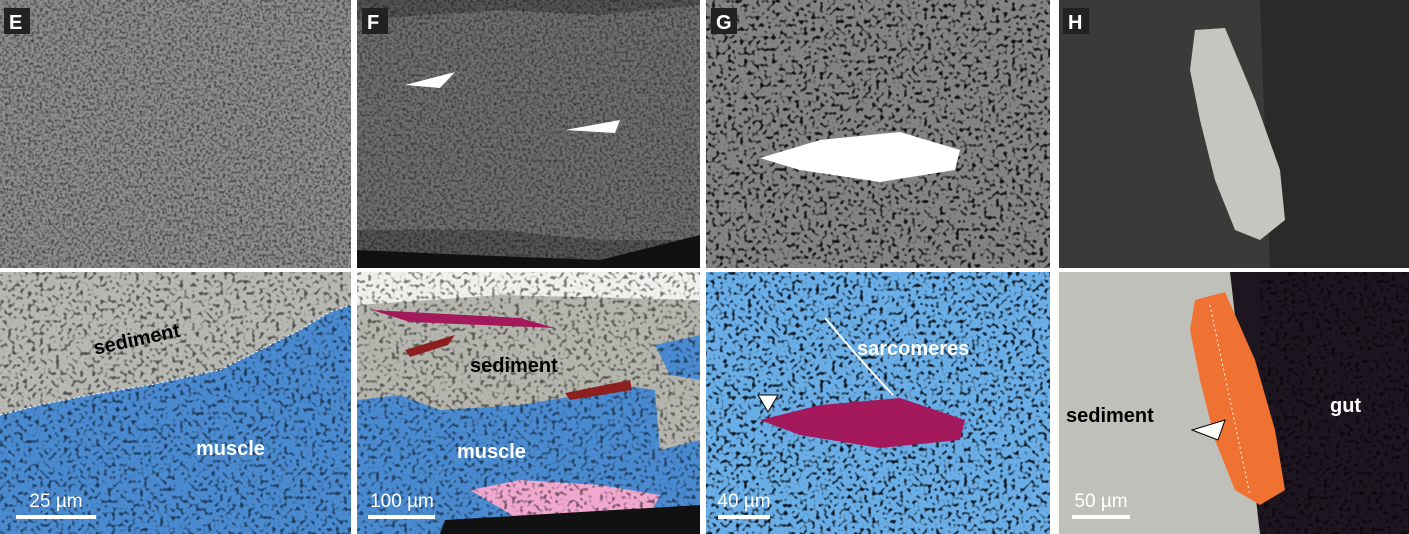 This screenshot has width=1409, height=534. Describe the element at coordinates (913, 349) in the screenshot. I see `label: sarcomeres` at that location.